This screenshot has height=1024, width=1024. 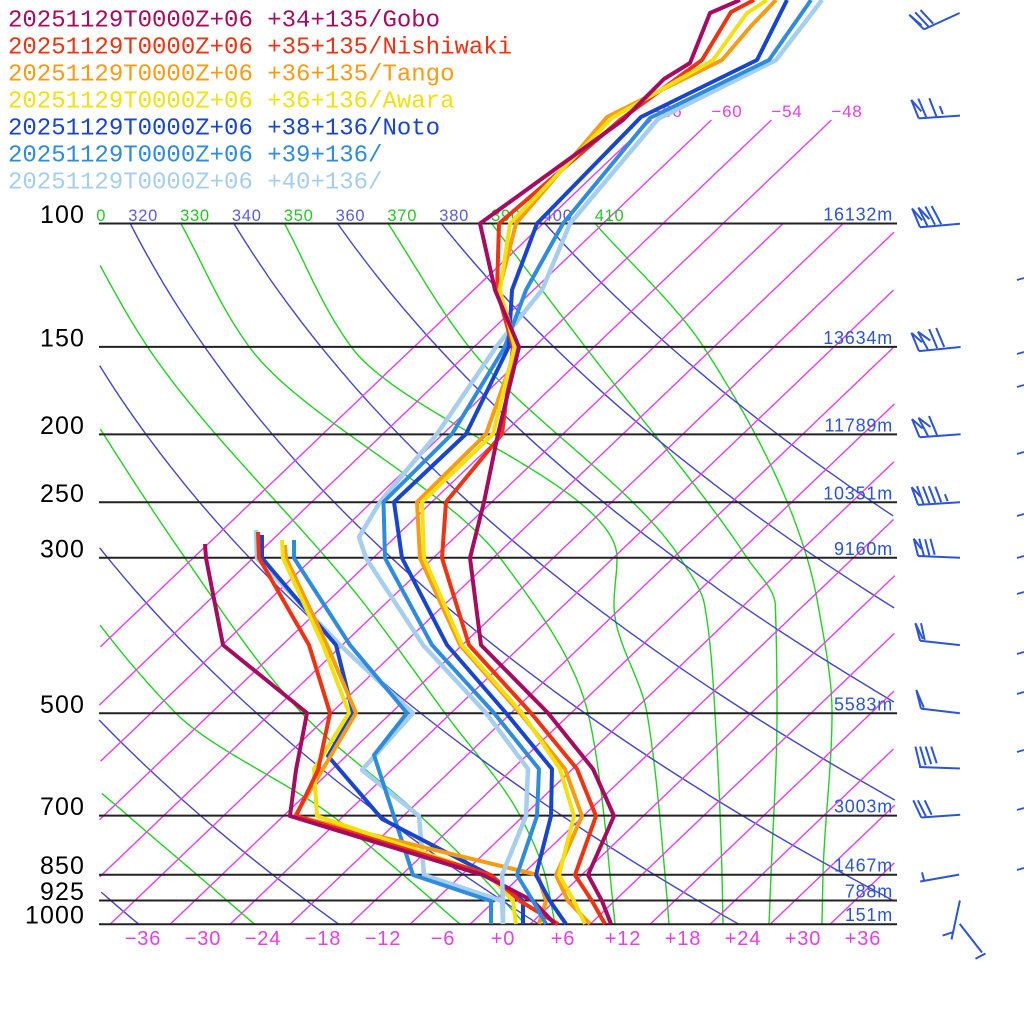 I want to click on svg-text: 151m, so click(x=869, y=915).